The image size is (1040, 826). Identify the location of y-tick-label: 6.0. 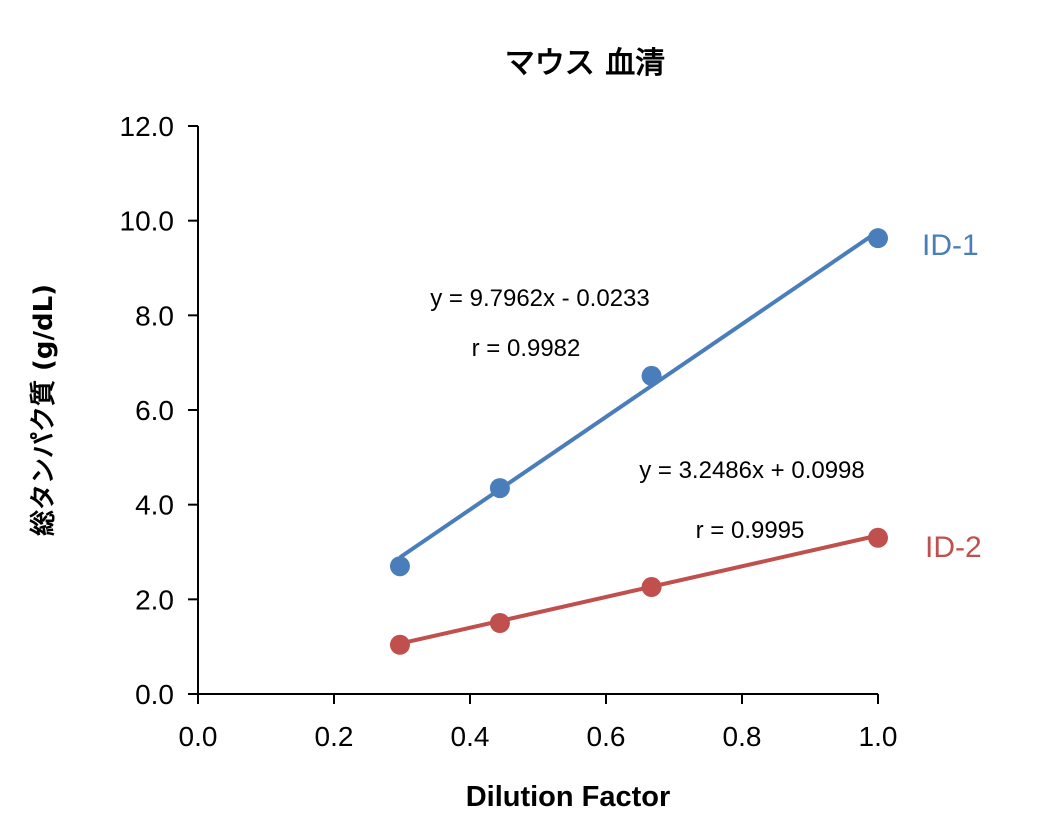
(154, 410).